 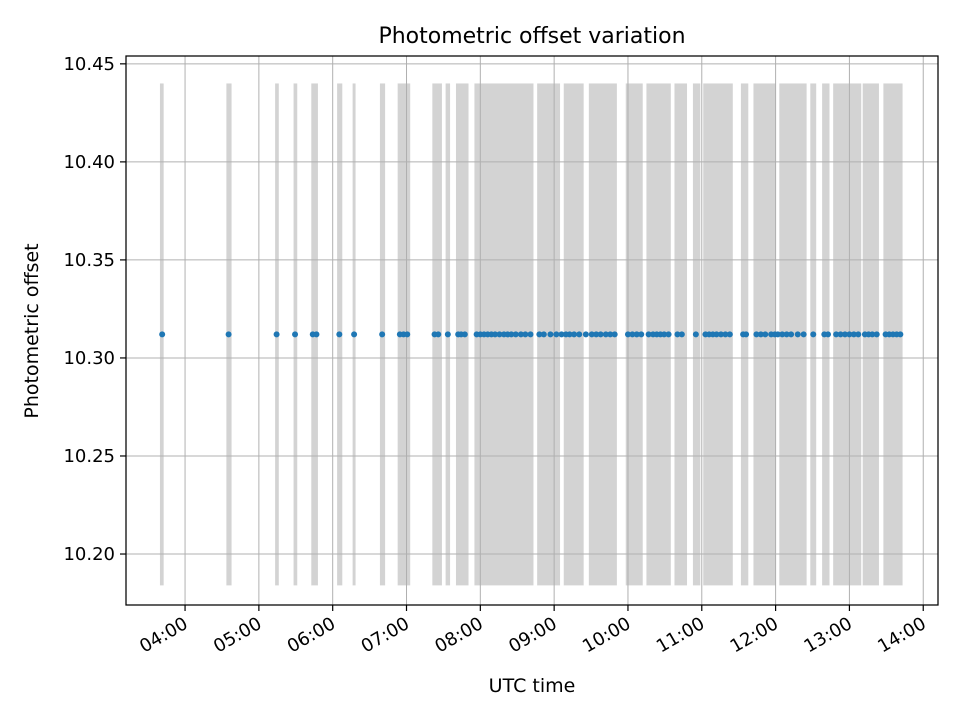 I want to click on x-tick-label: 11:00, so click(x=680, y=635).